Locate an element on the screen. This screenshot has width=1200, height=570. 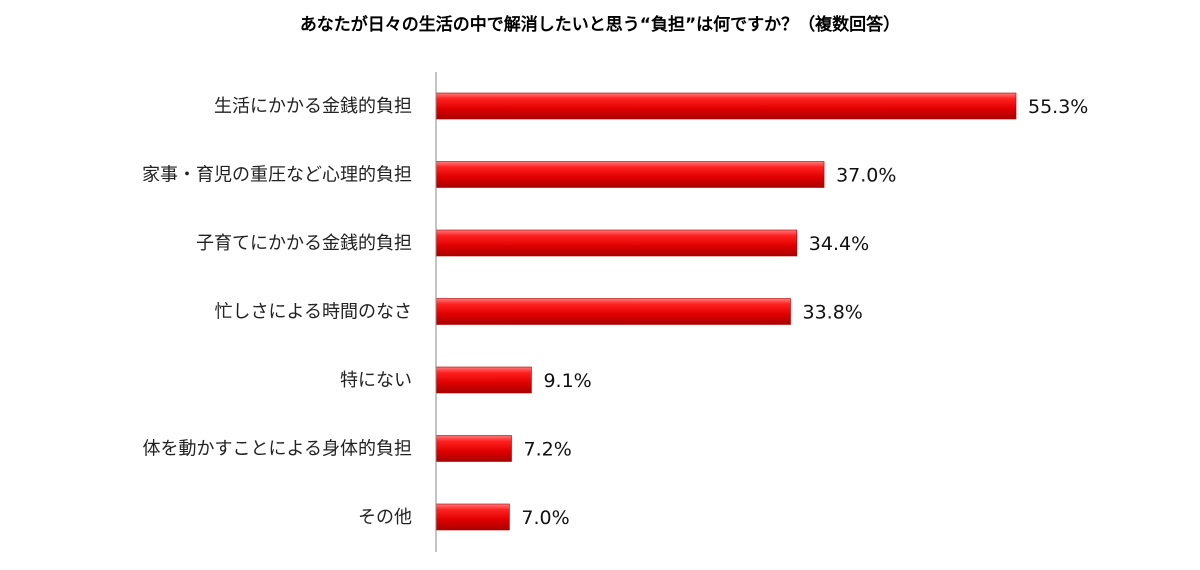
category-label: その他 is located at coordinates (385, 517).